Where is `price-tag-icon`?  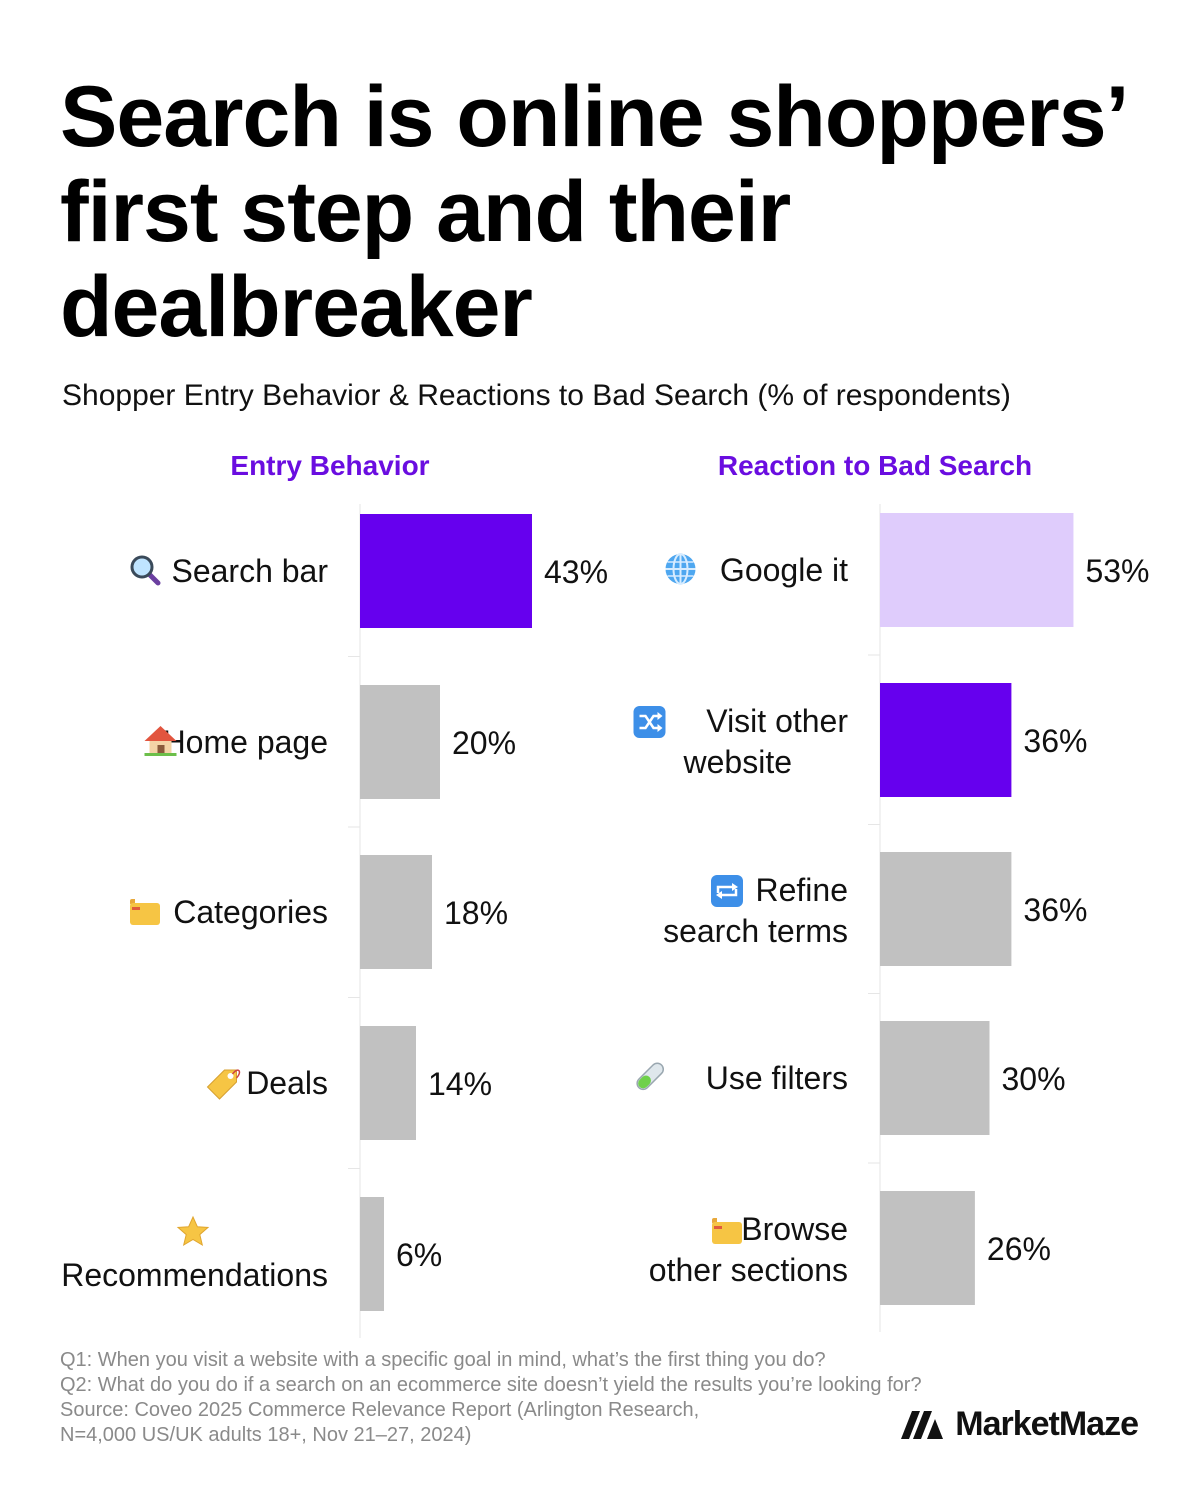 price-tag-icon is located at coordinates (223, 1084).